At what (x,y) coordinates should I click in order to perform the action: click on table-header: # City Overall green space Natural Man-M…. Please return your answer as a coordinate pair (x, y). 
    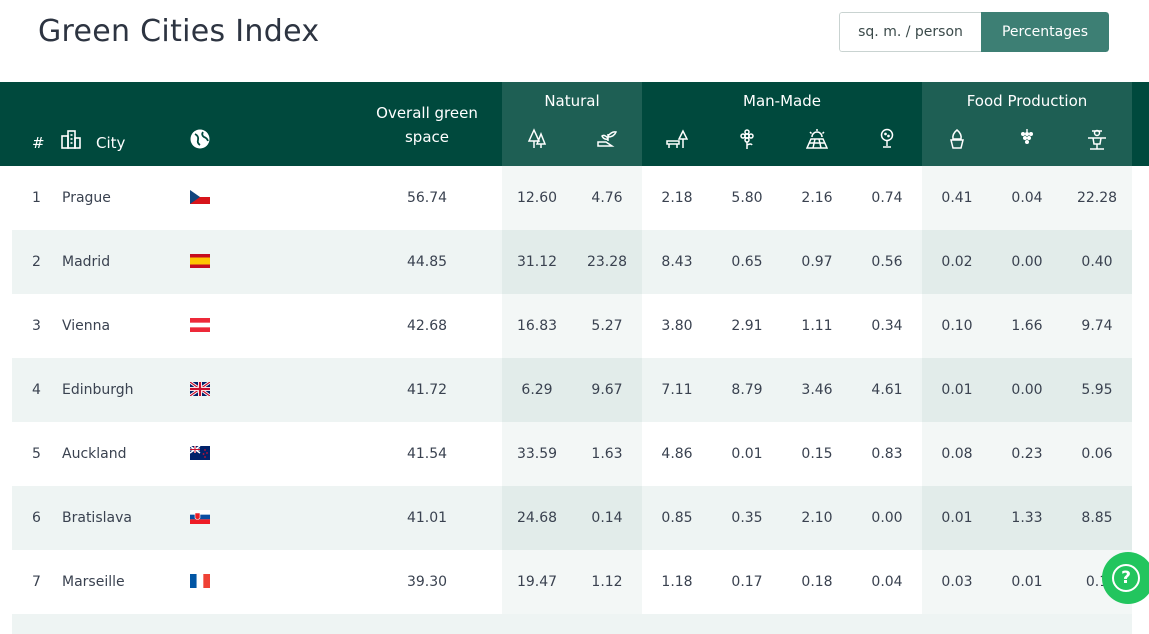
    Looking at the image, I should click on (574, 124).